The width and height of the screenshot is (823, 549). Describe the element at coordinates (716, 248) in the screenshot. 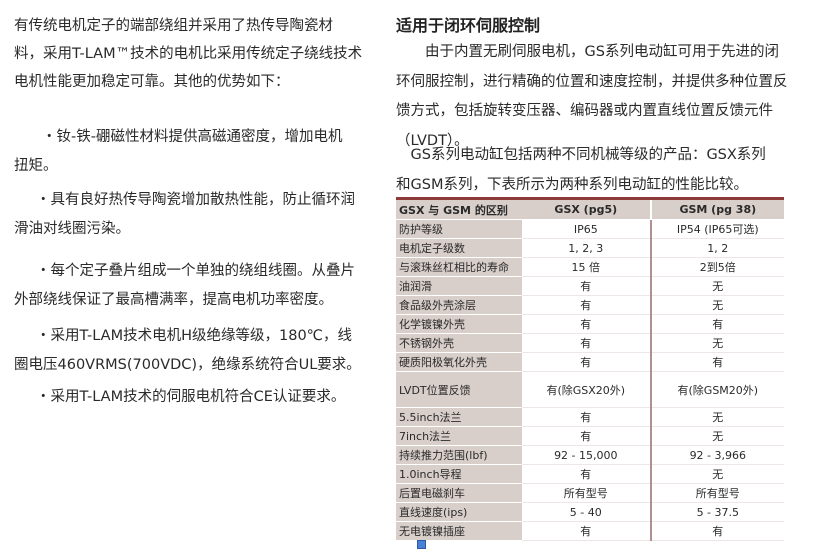

I see `table-cell: 1, 2` at that location.